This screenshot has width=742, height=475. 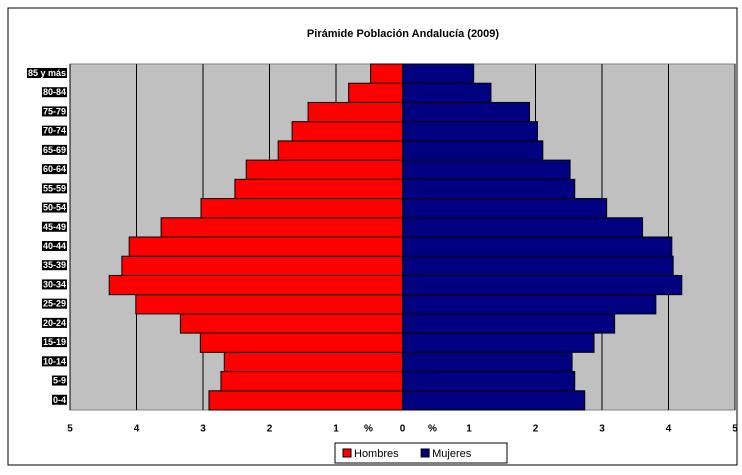 I want to click on y-tick-label: 5-9, so click(x=59, y=381).